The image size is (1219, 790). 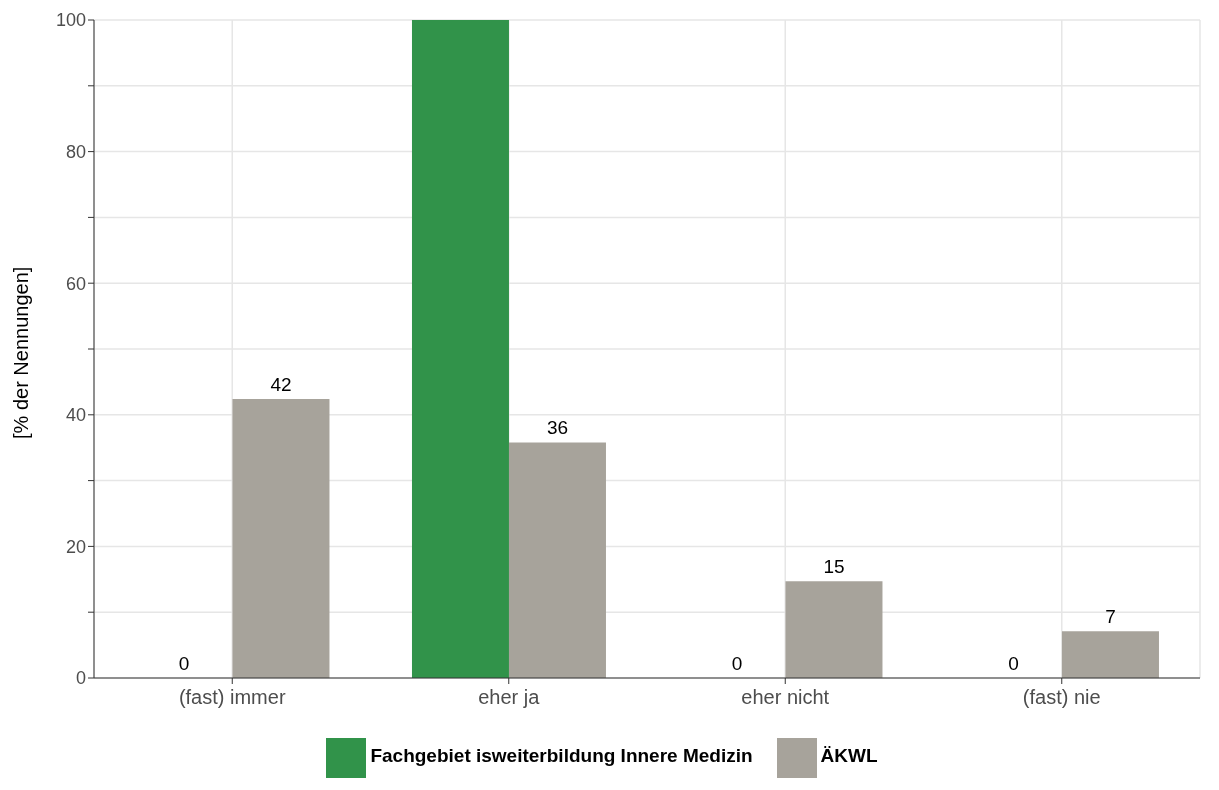 What do you see at coordinates (785, 697) in the screenshot?
I see `x-tick-label: eher nicht` at bounding box center [785, 697].